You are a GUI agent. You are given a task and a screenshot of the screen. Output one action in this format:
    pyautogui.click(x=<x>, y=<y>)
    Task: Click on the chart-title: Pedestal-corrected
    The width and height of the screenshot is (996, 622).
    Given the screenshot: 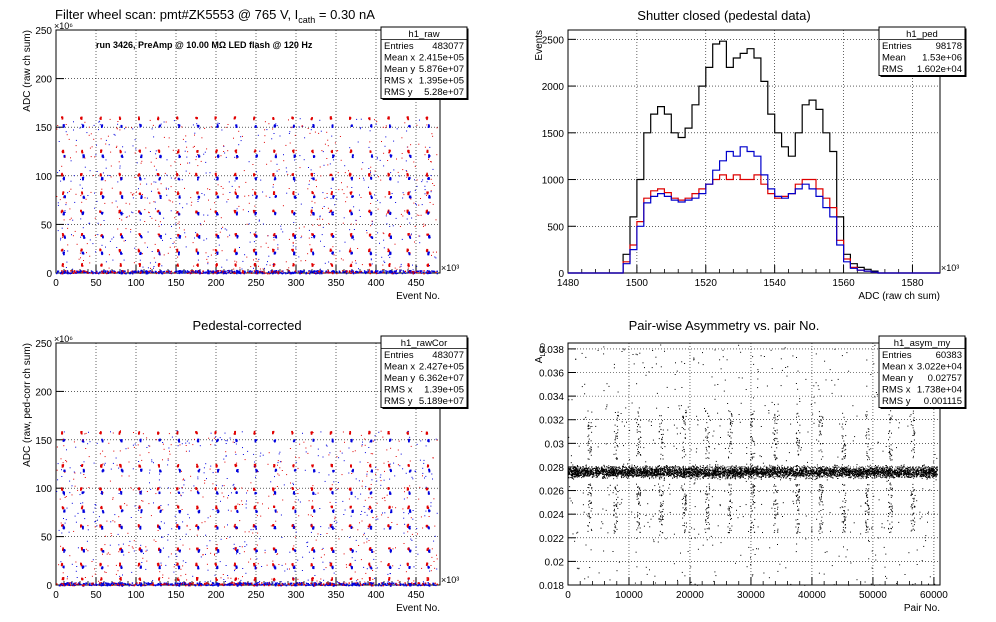 What is the action you would take?
    pyautogui.click(x=246, y=325)
    